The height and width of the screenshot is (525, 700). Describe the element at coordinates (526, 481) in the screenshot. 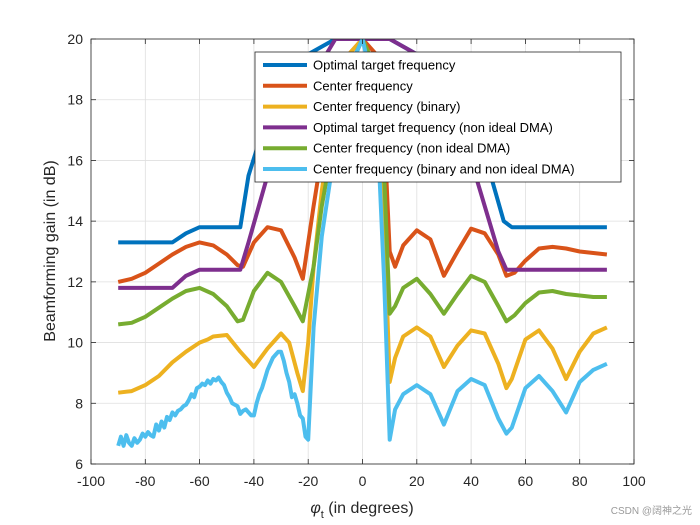

I see `x-tick-label: 60` at that location.